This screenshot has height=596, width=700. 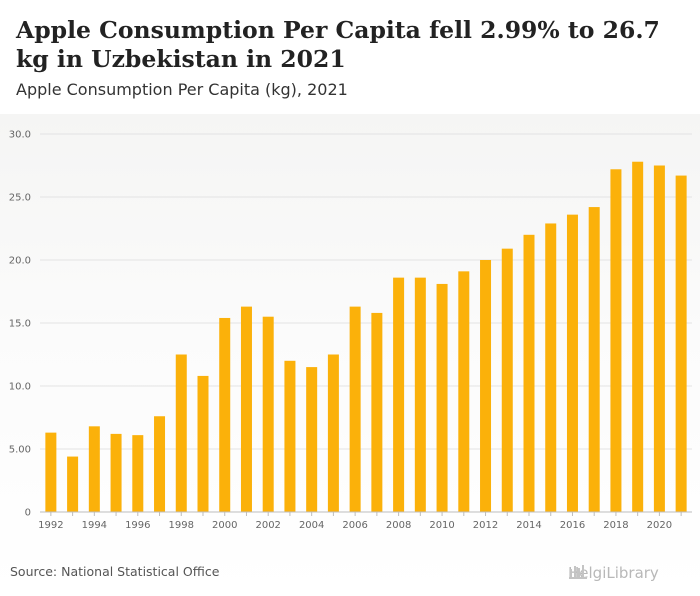 I want to click on bar-2006, so click(x=355, y=409).